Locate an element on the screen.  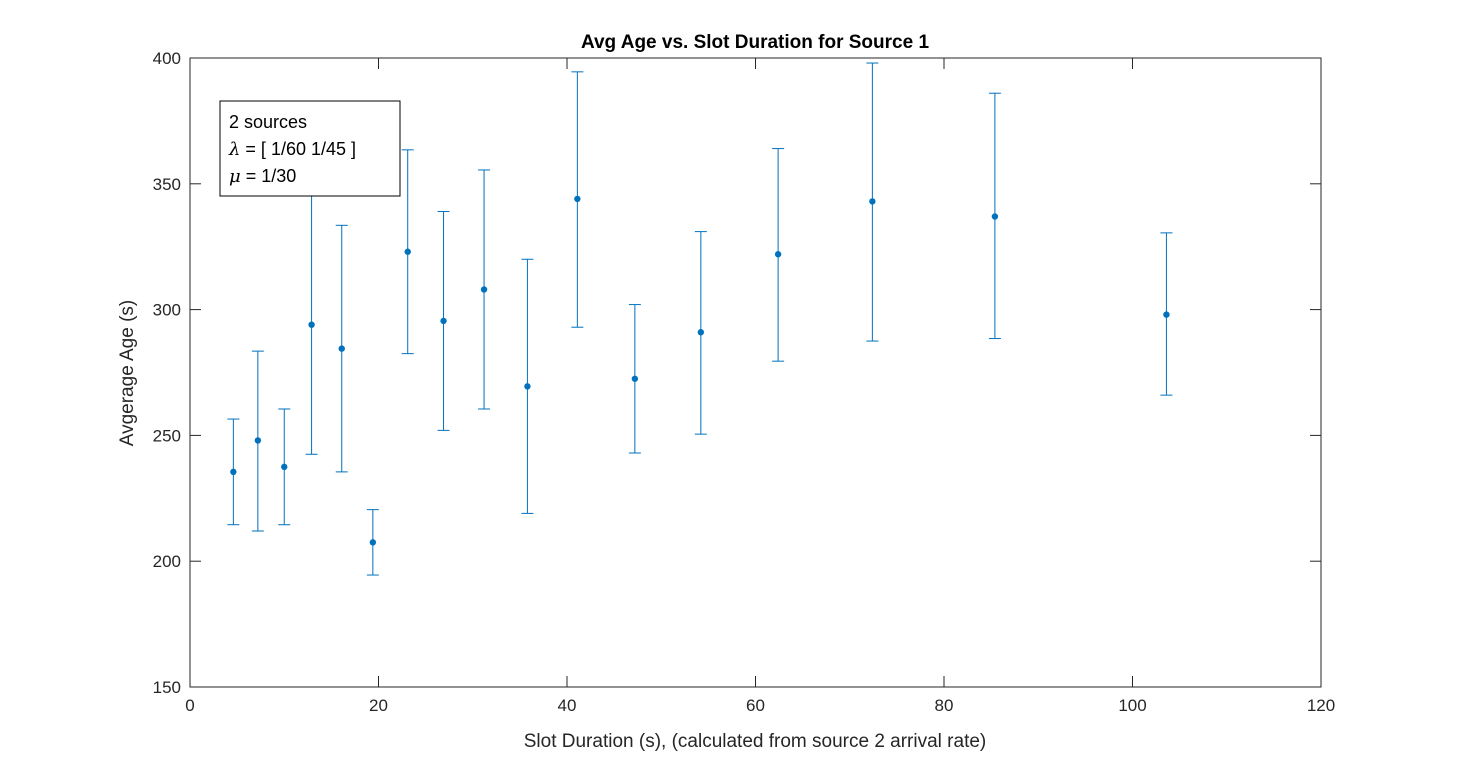
x-tick-label: 80 is located at coordinates (944, 705).